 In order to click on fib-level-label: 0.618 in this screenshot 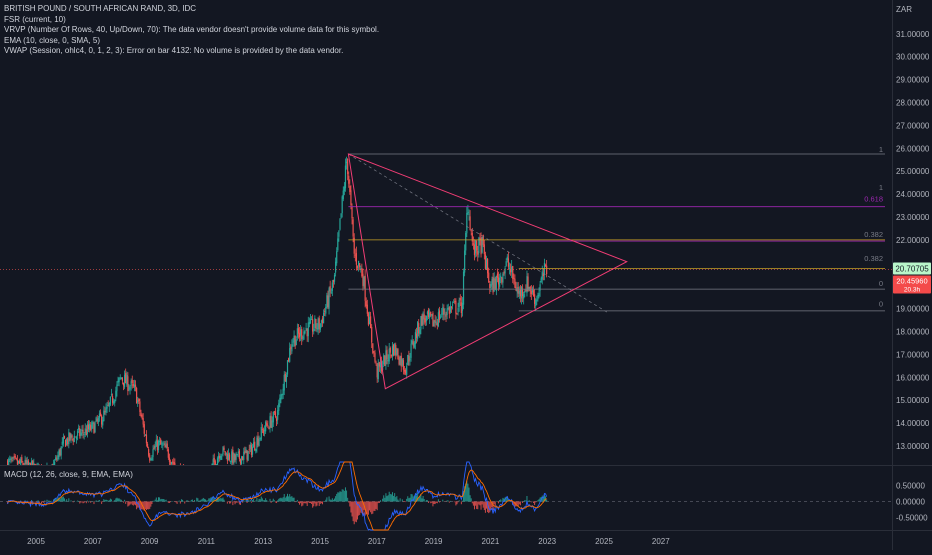, I will do `click(873, 198)`.